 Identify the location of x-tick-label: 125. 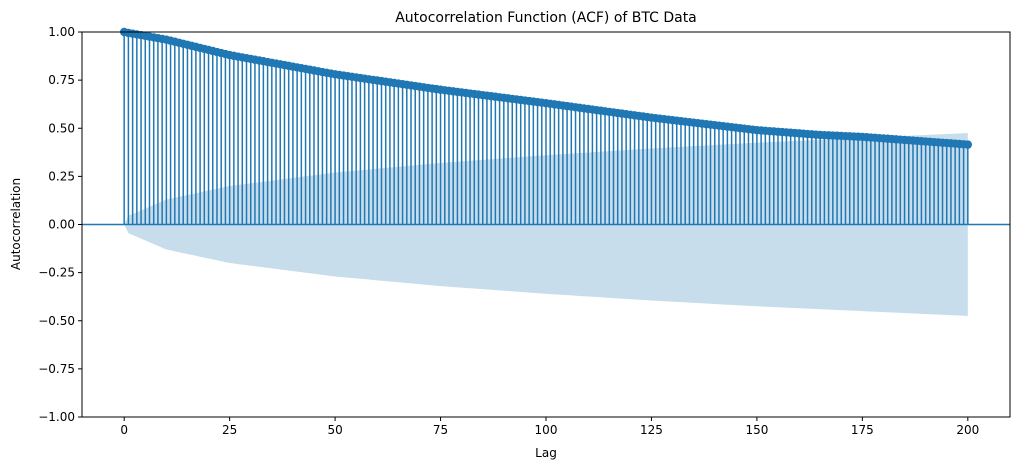
(651, 430).